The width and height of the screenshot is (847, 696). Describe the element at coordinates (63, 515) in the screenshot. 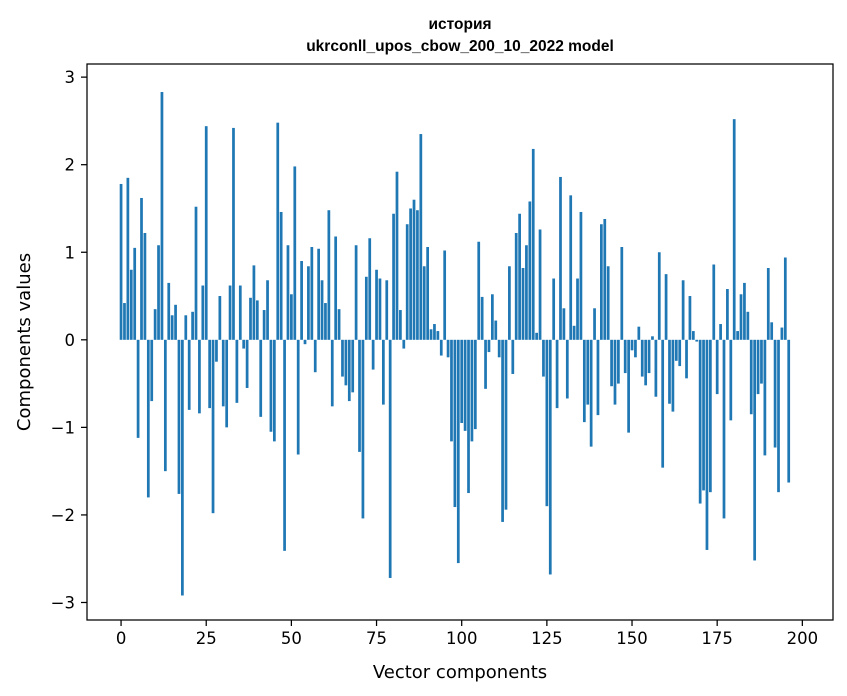

I see `y-tick-label: −2` at that location.